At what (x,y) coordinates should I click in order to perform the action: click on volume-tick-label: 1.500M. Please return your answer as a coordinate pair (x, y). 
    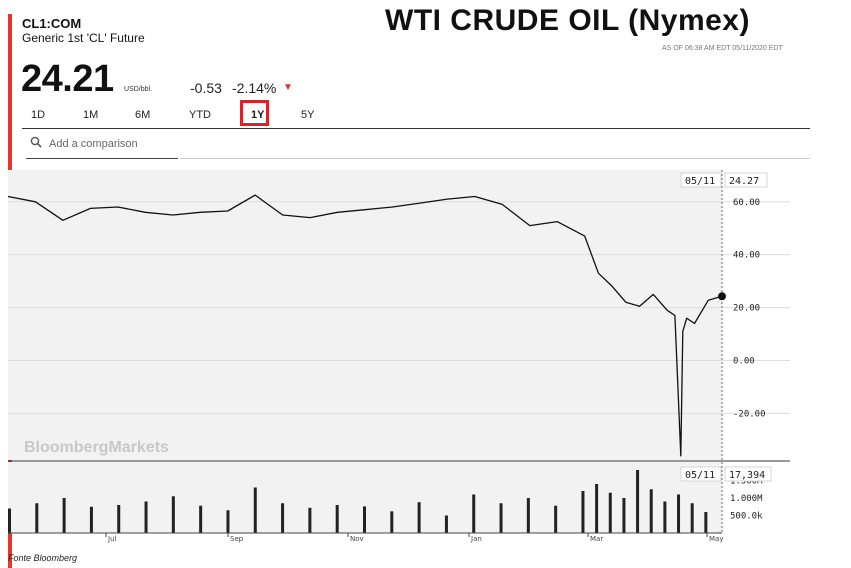
    Looking at the image, I should click on (746, 482).